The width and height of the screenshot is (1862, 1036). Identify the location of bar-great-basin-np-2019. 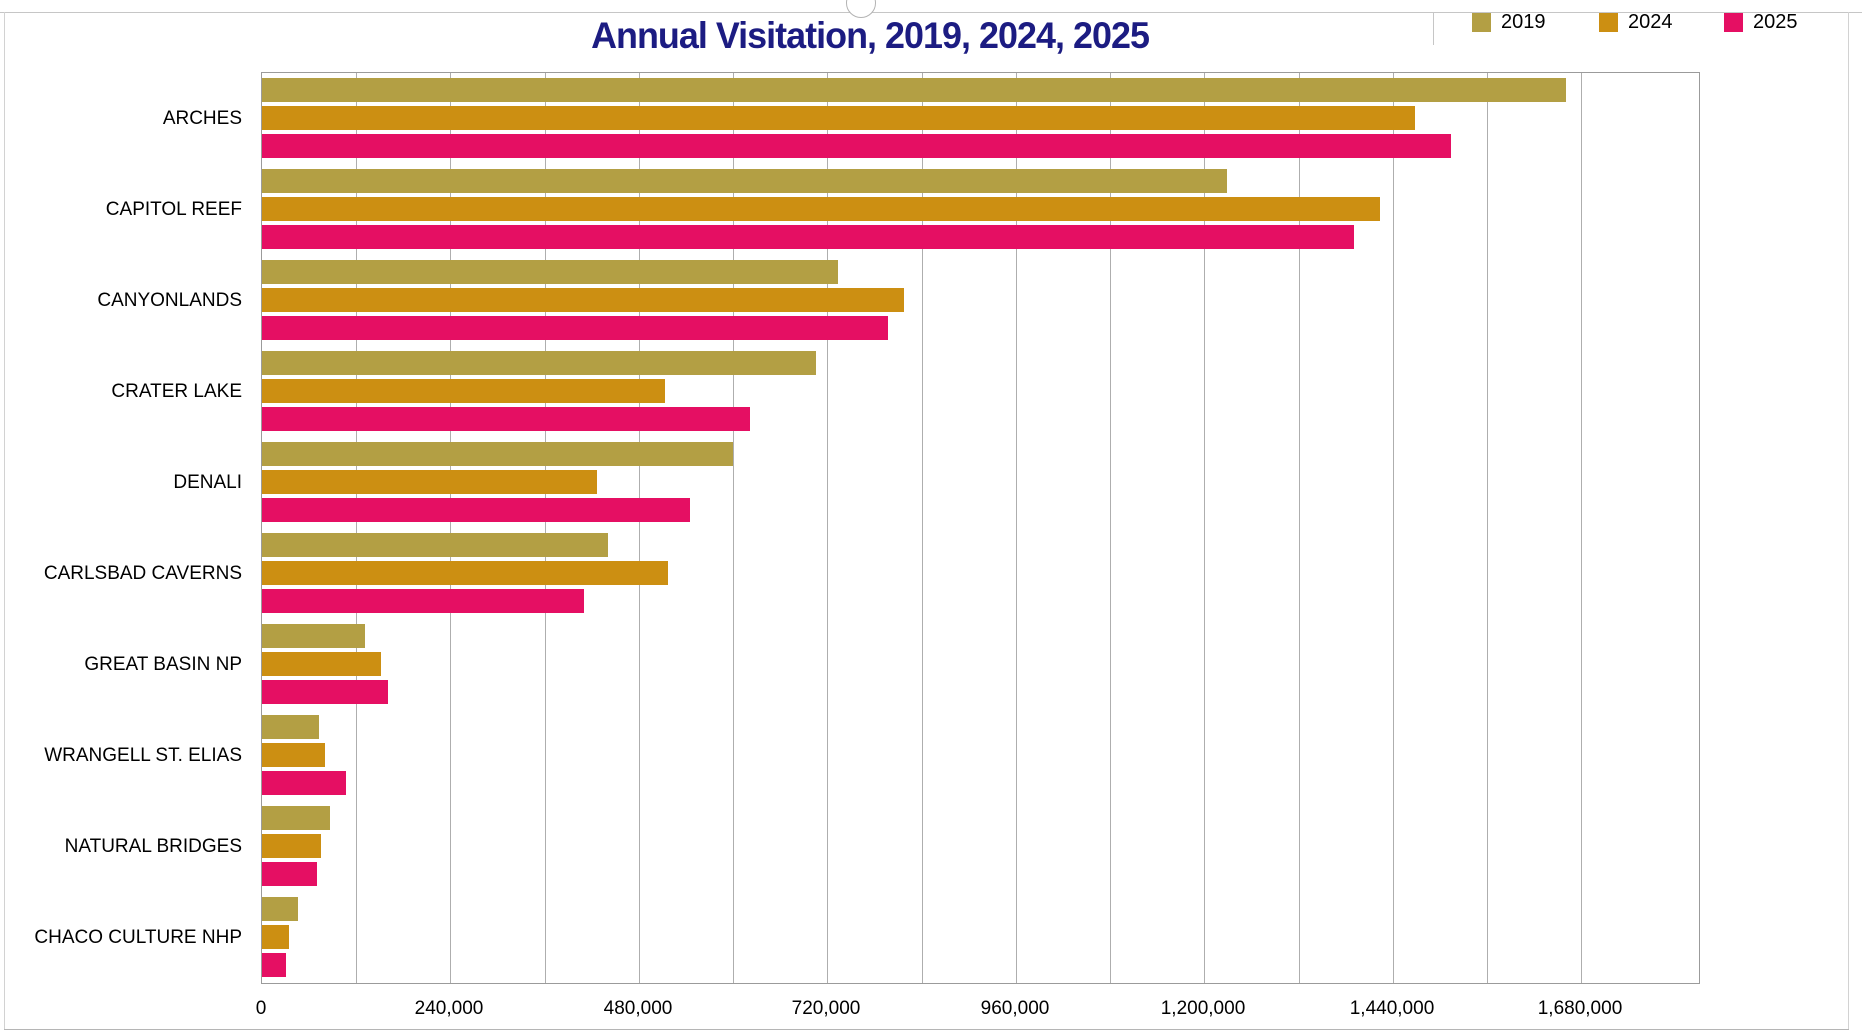
(313, 636).